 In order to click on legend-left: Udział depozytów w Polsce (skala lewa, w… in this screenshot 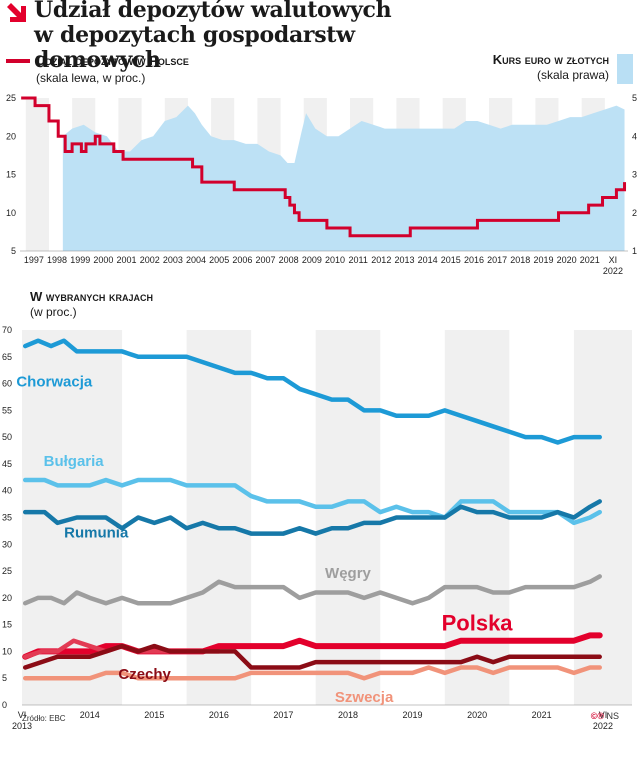, I will do `click(97, 68)`.